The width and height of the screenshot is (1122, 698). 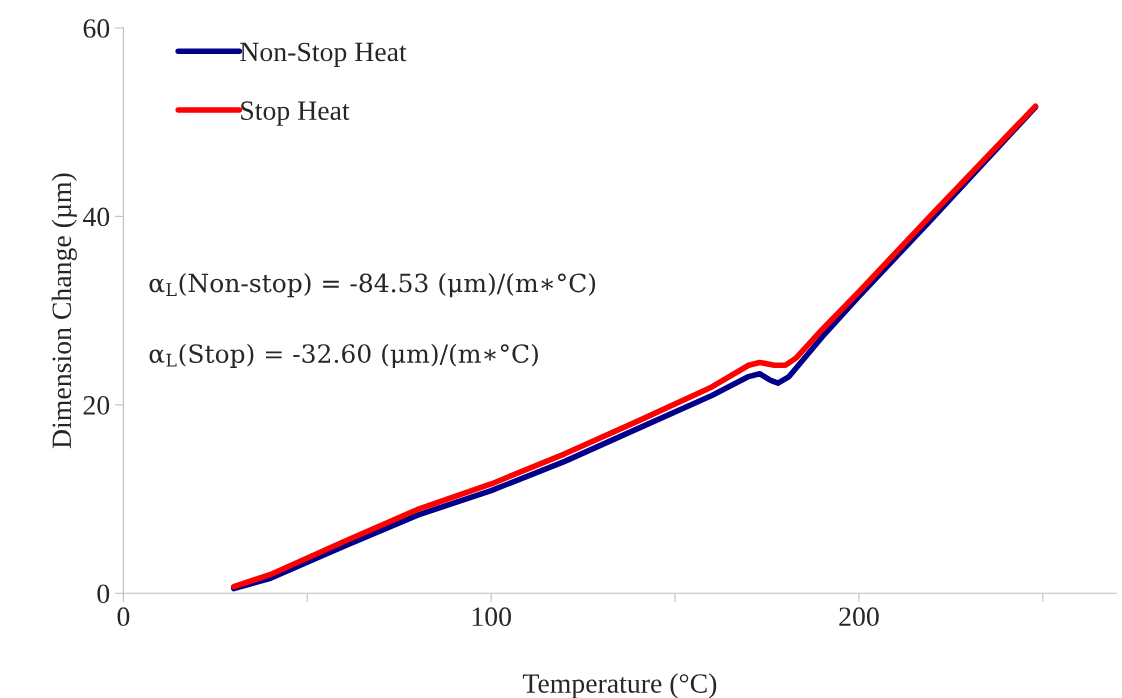 I want to click on y-axis-title: Dimension Change (µm), so click(x=64, y=311).